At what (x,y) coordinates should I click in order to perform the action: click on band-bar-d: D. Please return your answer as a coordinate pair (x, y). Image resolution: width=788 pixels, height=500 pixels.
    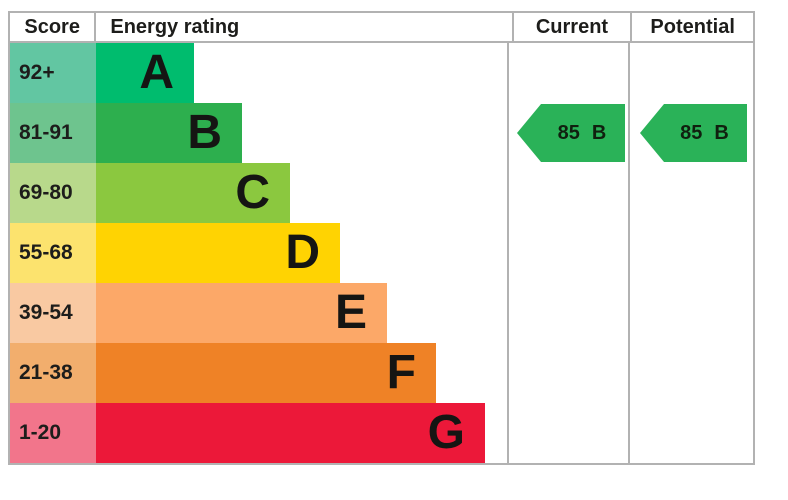
    Looking at the image, I should click on (218, 253).